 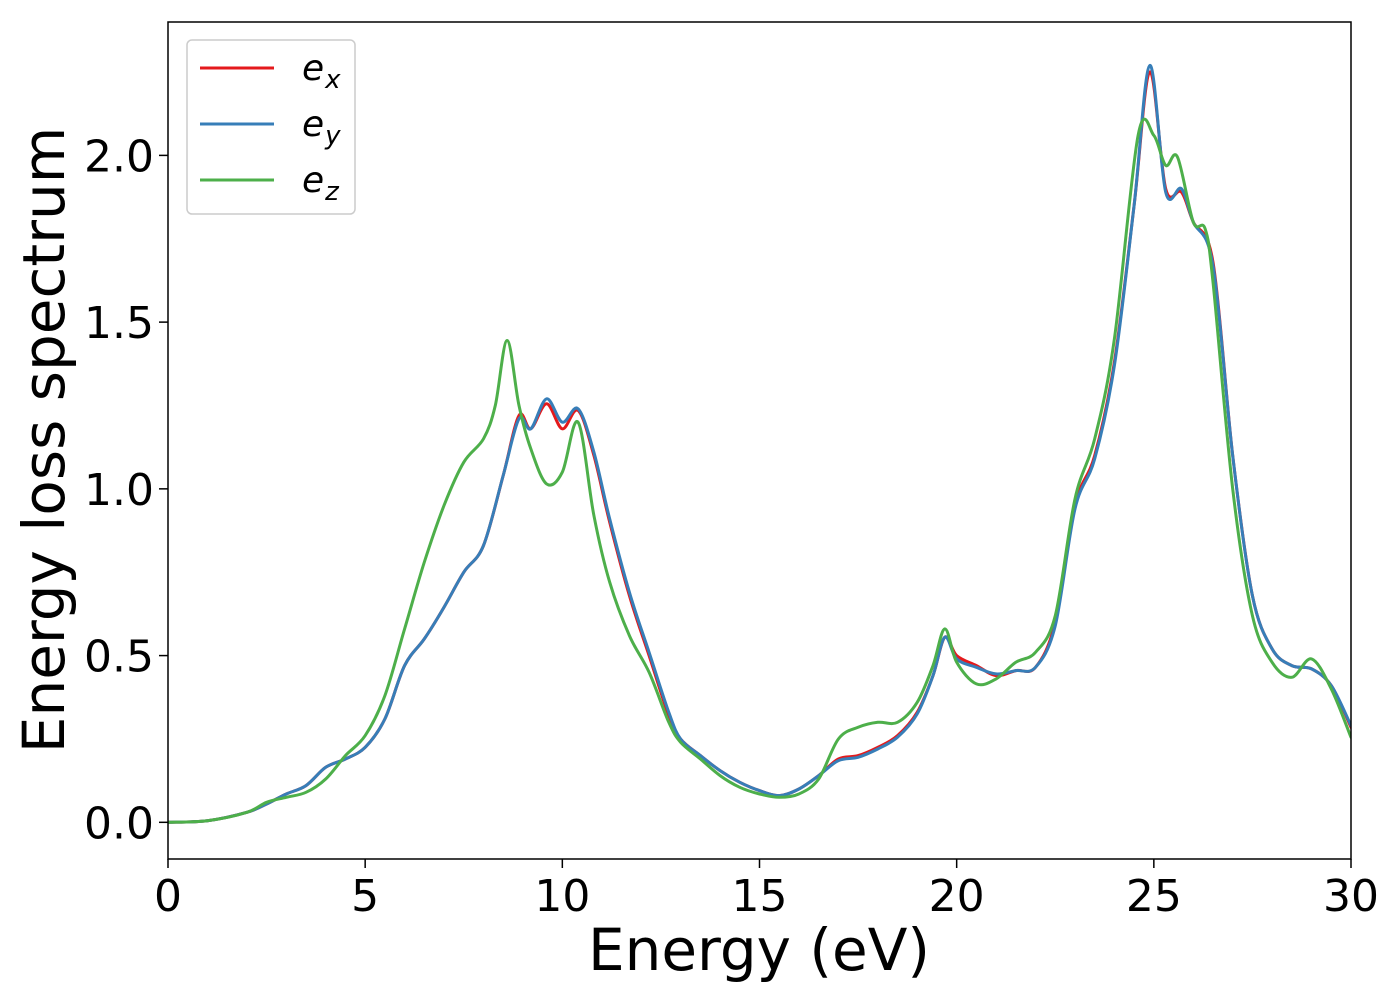 What do you see at coordinates (562, 896) in the screenshot?
I see `x-tick-label: 10` at bounding box center [562, 896].